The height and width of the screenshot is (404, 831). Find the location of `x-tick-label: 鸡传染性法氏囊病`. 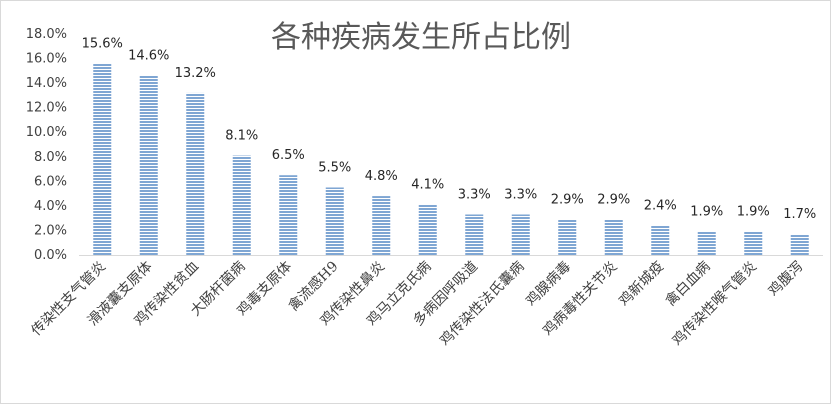

x-tick-label: 鸡传染性法氏囊病 is located at coordinates (481, 303).